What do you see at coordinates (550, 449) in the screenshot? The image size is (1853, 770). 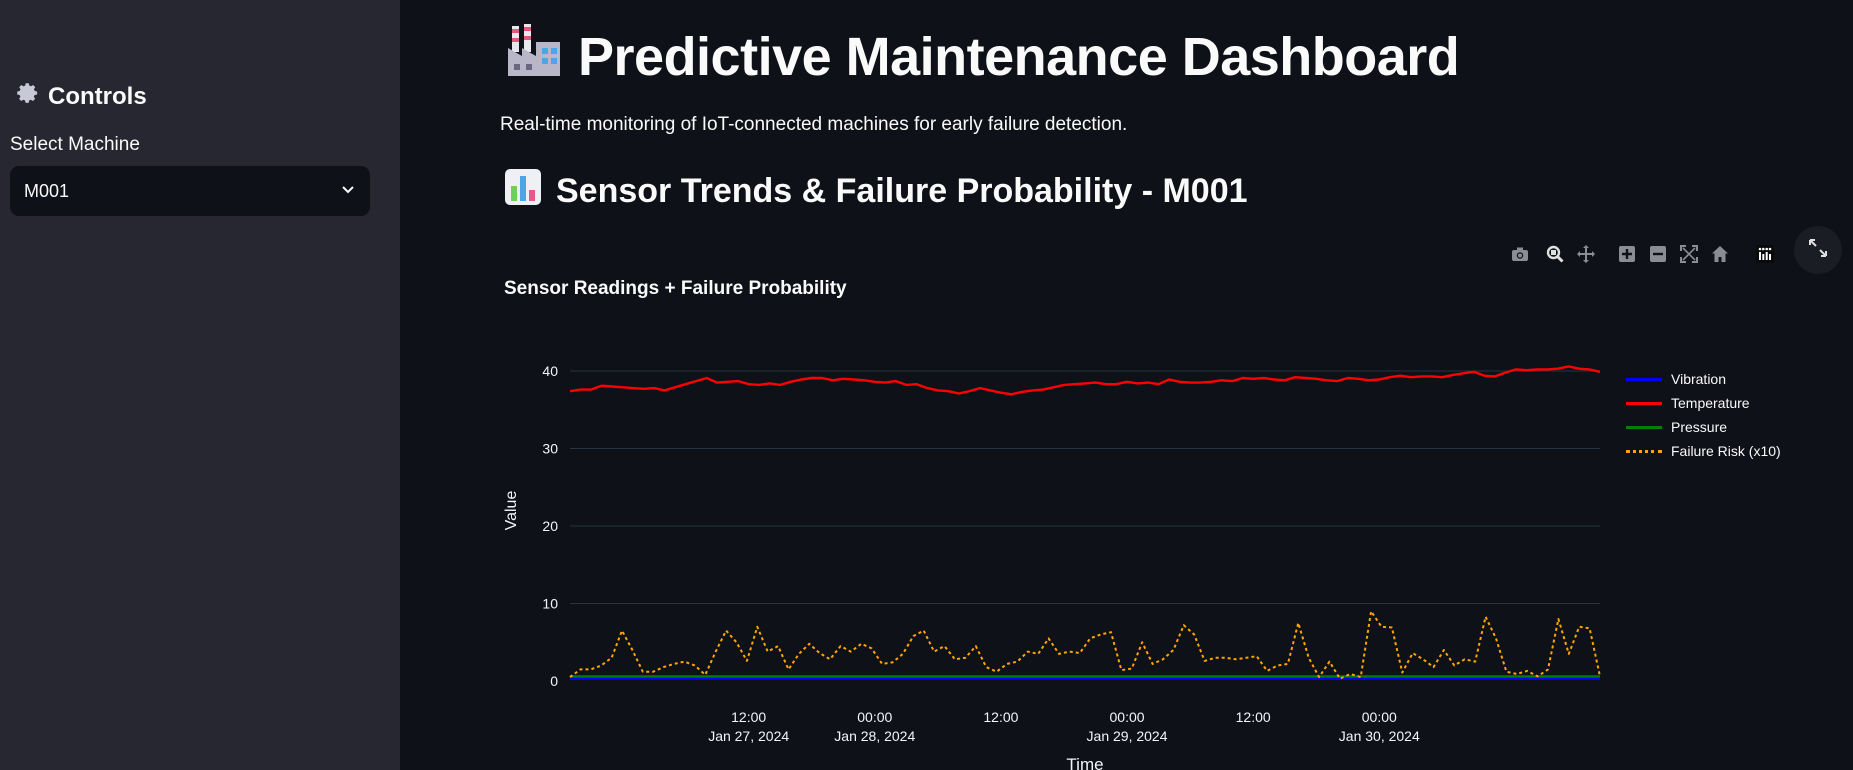 I see `y-tick-label: 30` at bounding box center [550, 449].